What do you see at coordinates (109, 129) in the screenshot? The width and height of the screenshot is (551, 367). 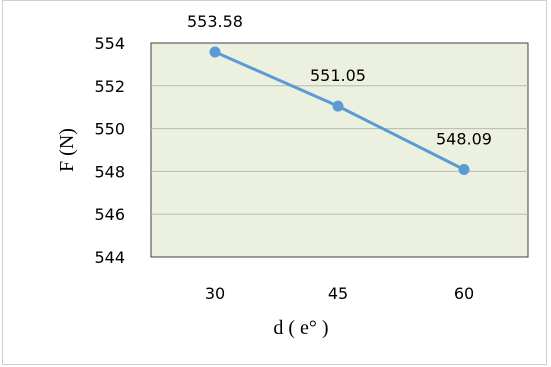 I see `y-tick-label: 550` at bounding box center [109, 129].